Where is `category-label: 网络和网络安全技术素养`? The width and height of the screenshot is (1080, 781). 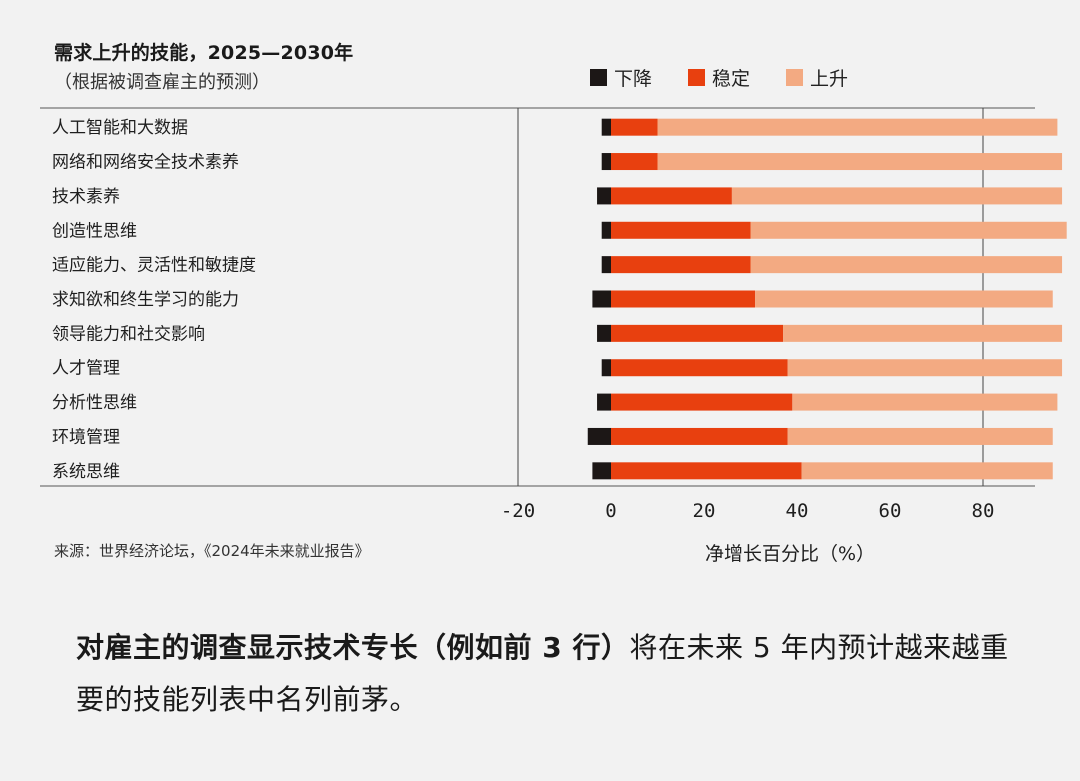 category-label: 网络和网络安全技术素养 is located at coordinates (145, 163).